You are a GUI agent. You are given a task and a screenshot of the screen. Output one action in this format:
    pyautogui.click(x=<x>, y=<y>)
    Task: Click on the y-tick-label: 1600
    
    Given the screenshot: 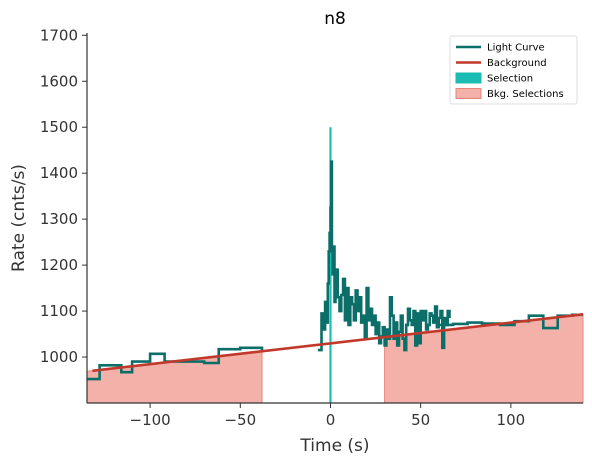 What is the action you would take?
    pyautogui.click(x=59, y=81)
    